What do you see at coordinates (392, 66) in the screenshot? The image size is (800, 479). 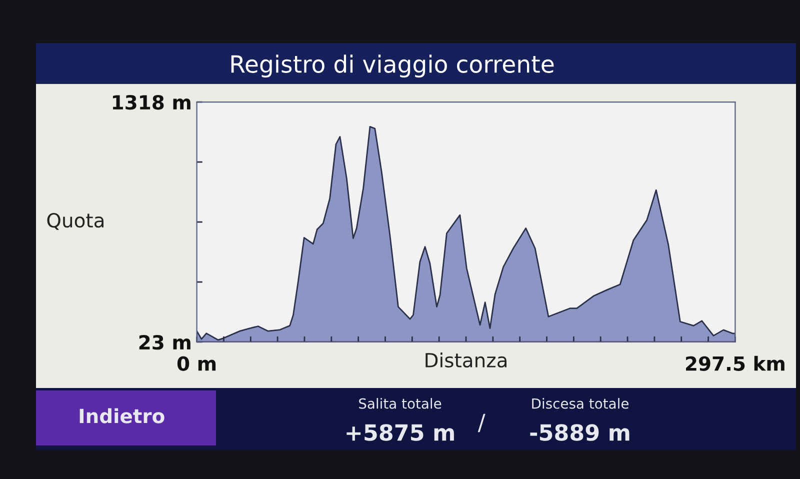 I see `chart-title: Registro di viaggio corrente` at bounding box center [392, 66].